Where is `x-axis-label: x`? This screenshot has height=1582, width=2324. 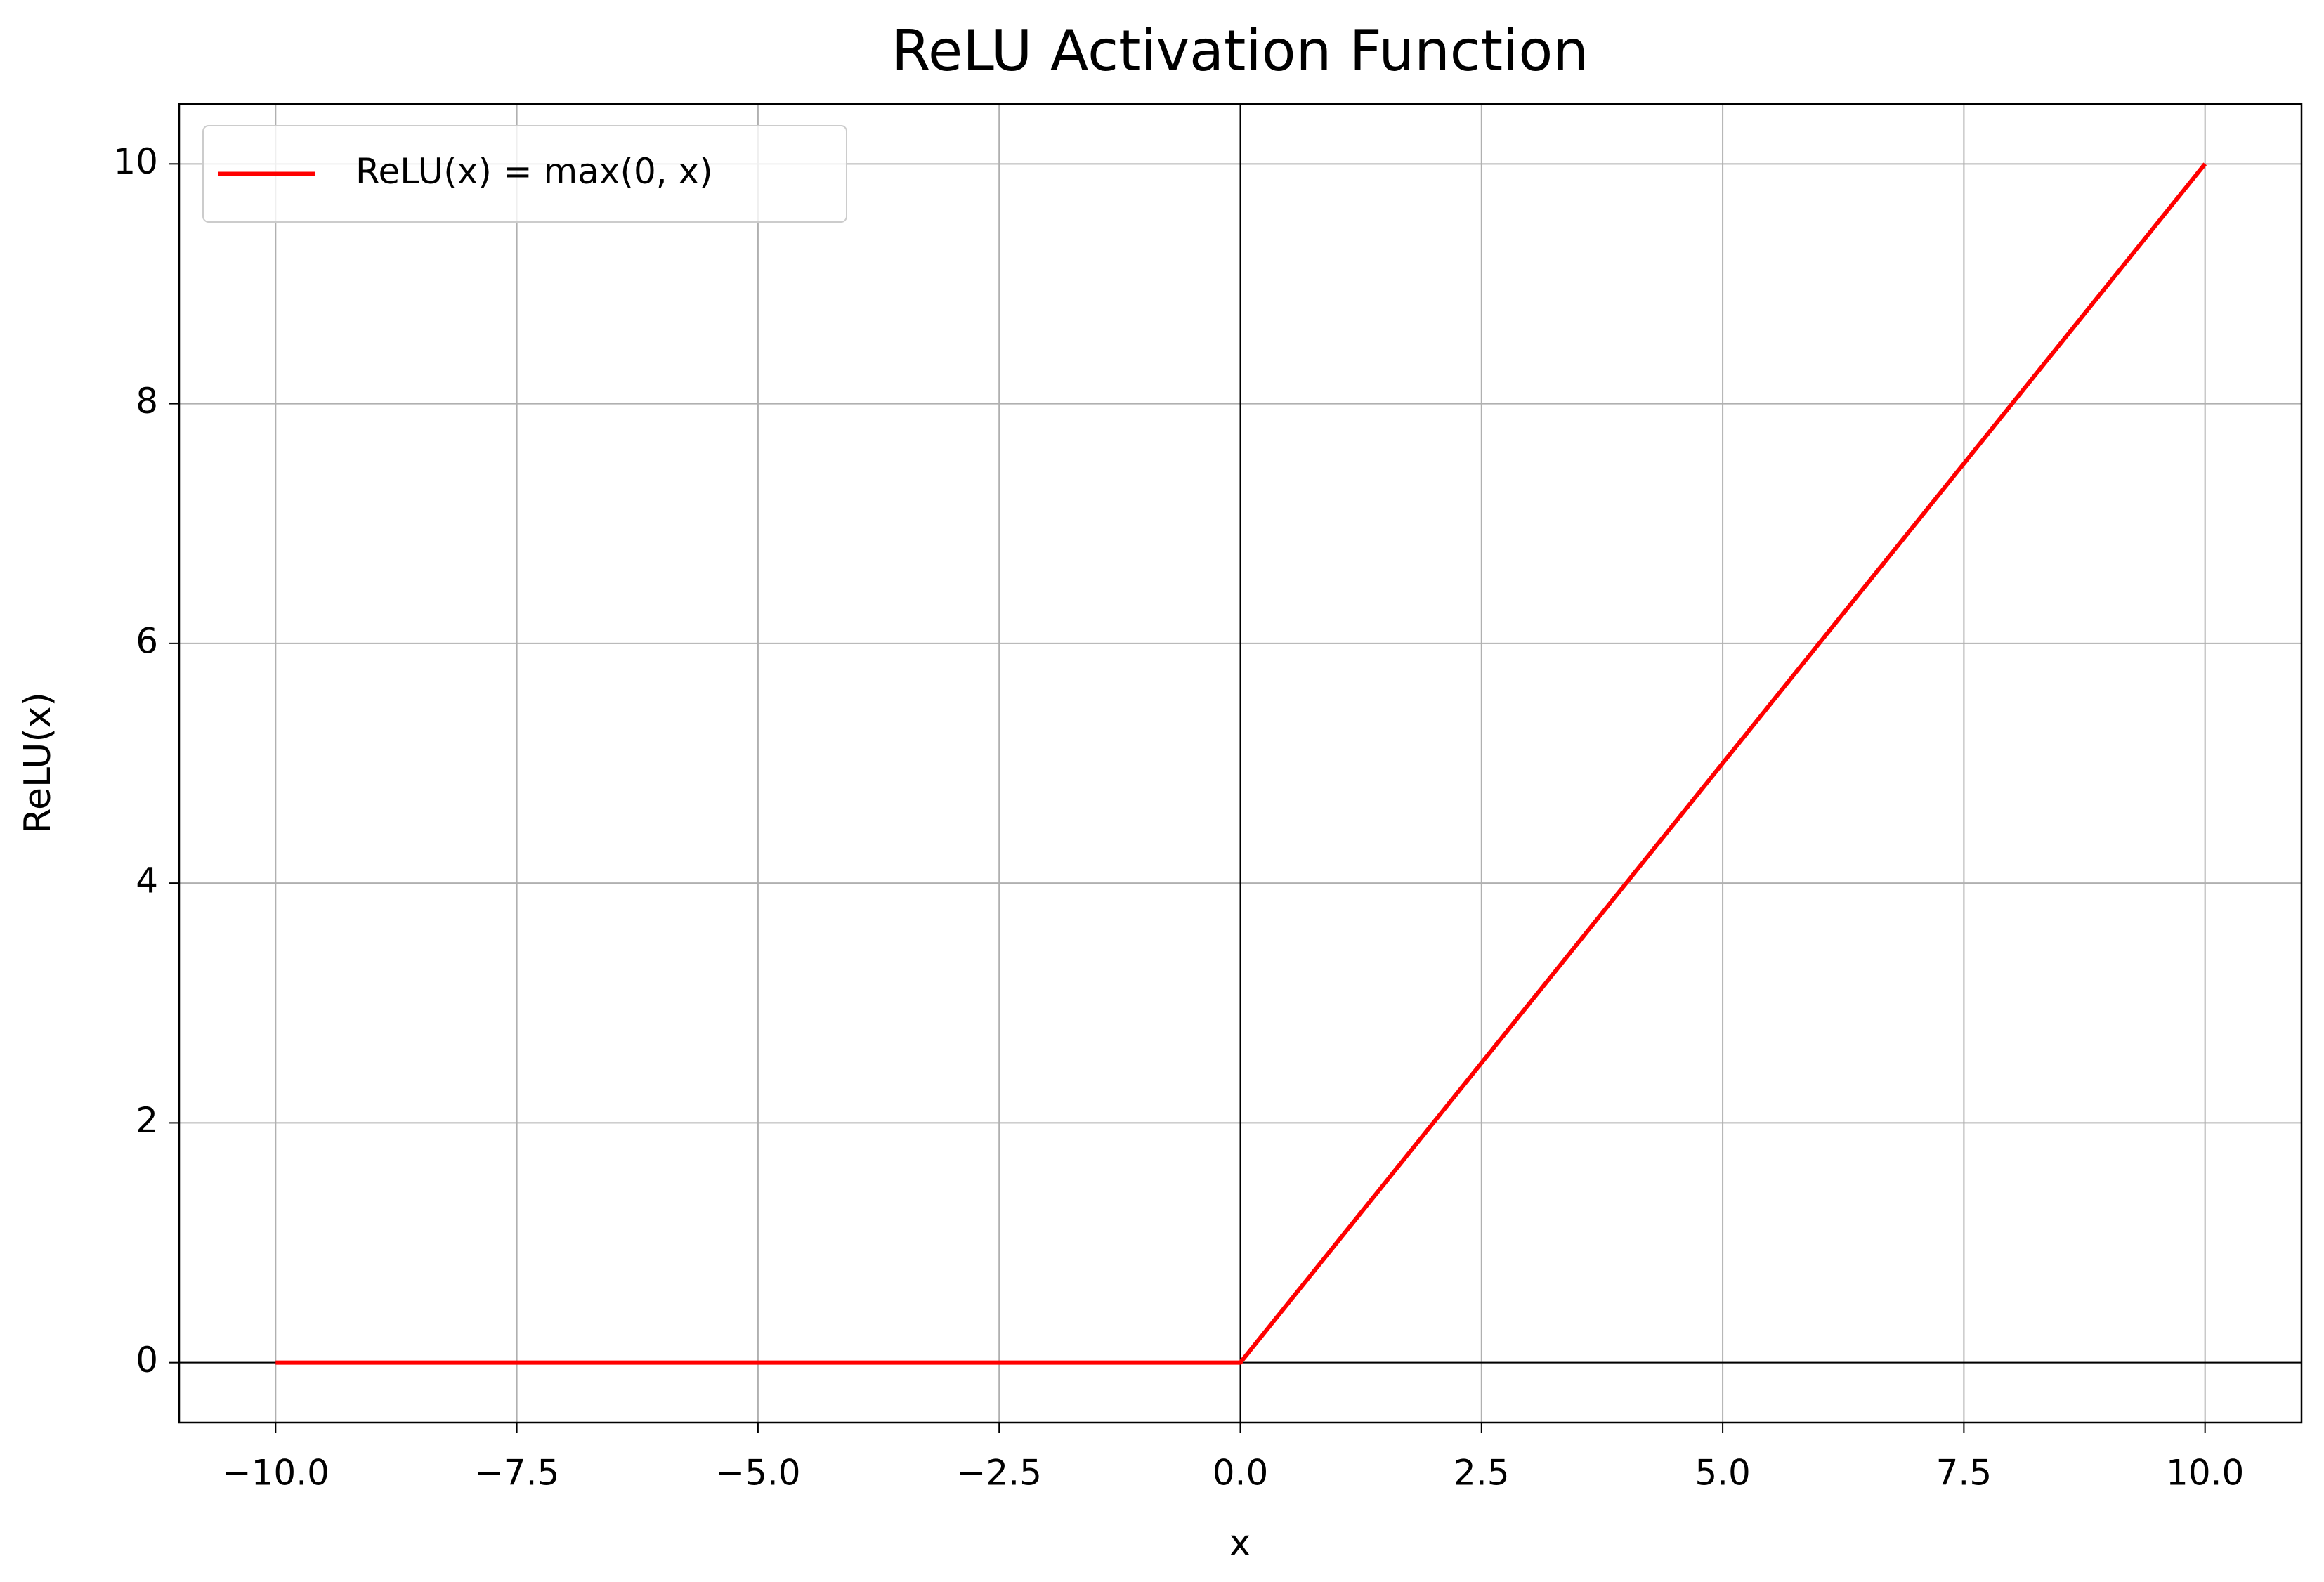
x-axis-label: x is located at coordinates (1240, 1543).